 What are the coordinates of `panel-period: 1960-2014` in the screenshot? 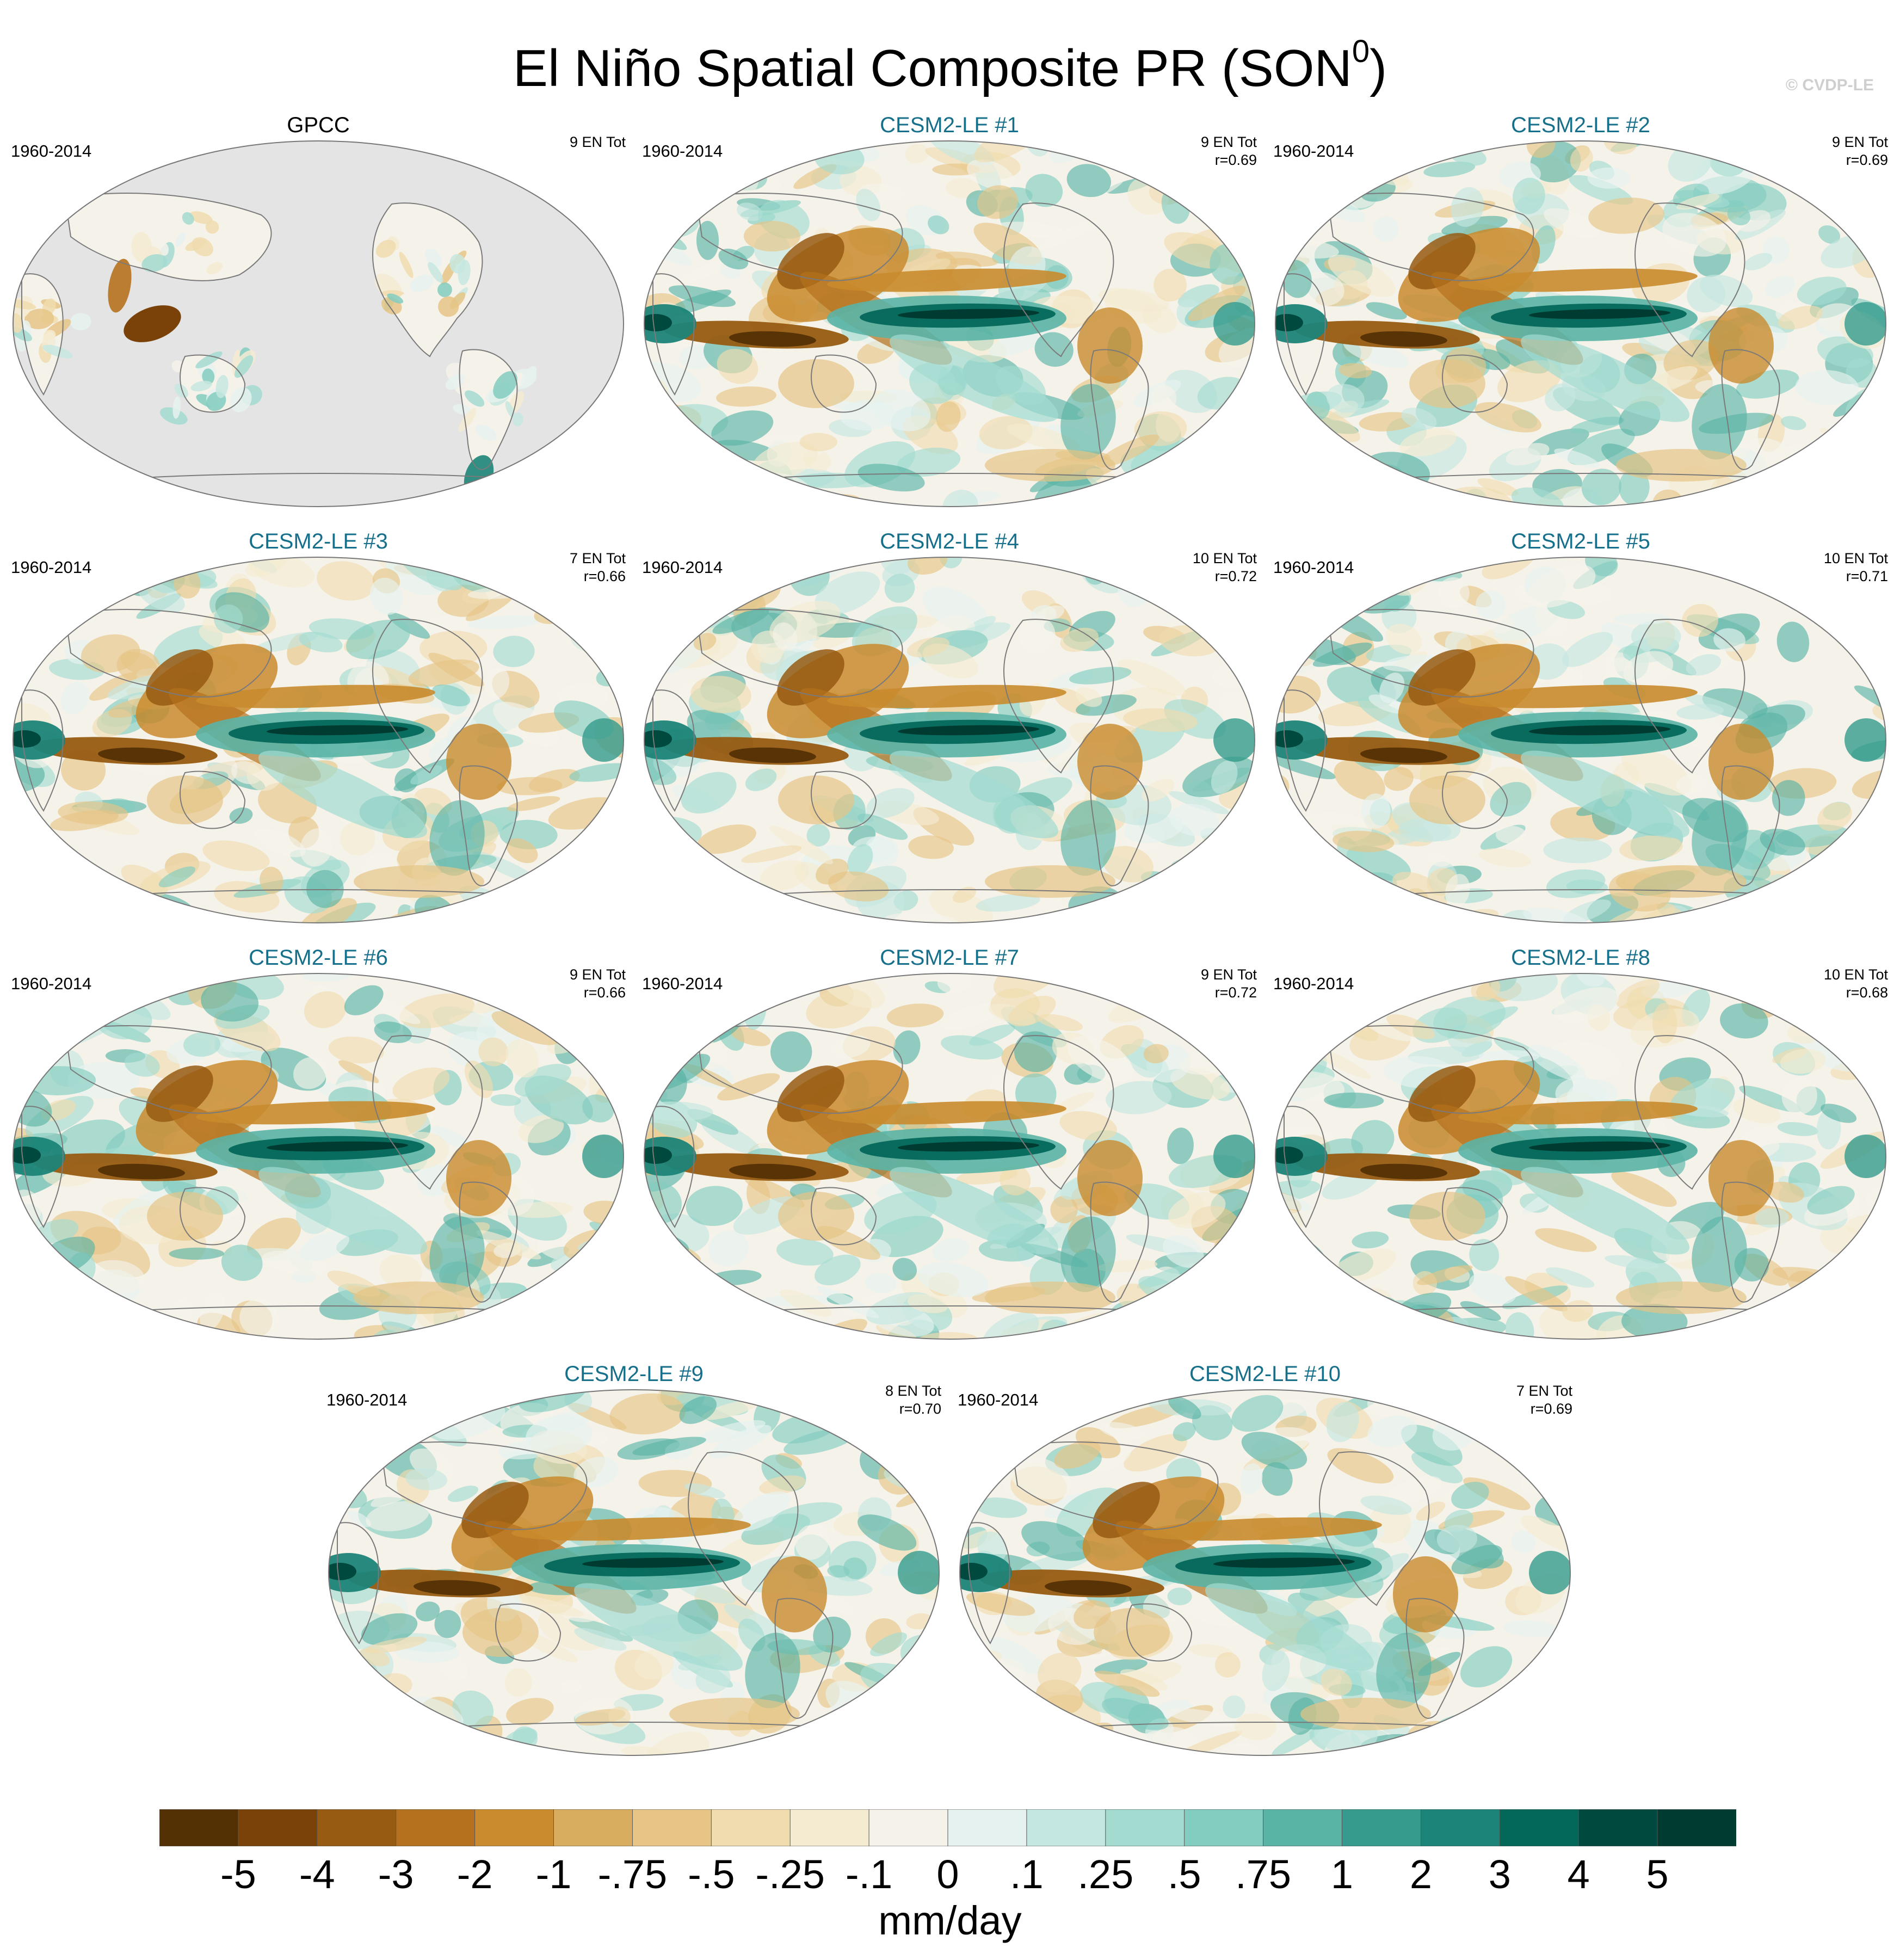 It's located at (998, 1399).